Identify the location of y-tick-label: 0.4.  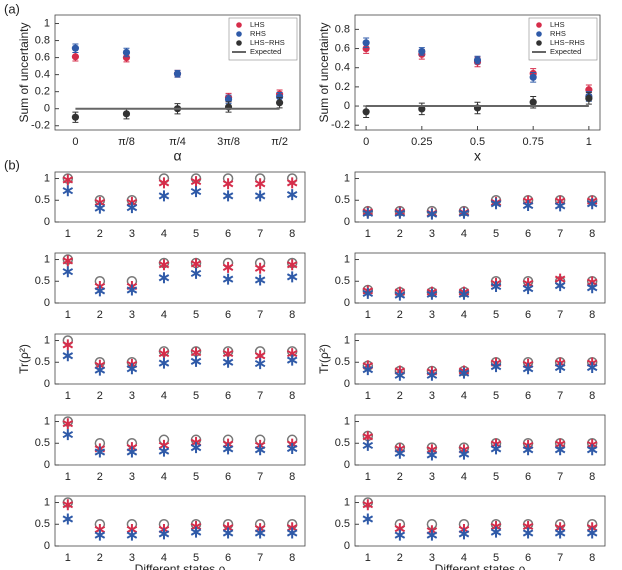
(342, 68).